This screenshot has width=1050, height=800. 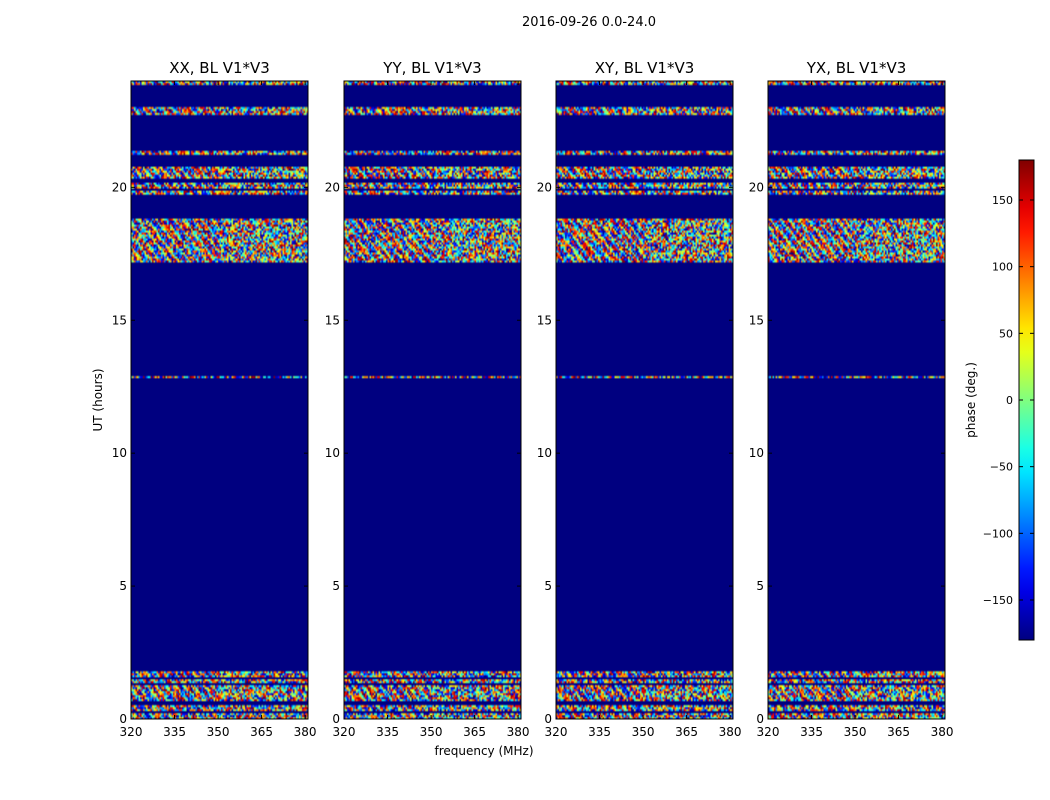 I want to click on colorbar: −150 −100 −50 0 50 100 150, so click(x=1009, y=400).